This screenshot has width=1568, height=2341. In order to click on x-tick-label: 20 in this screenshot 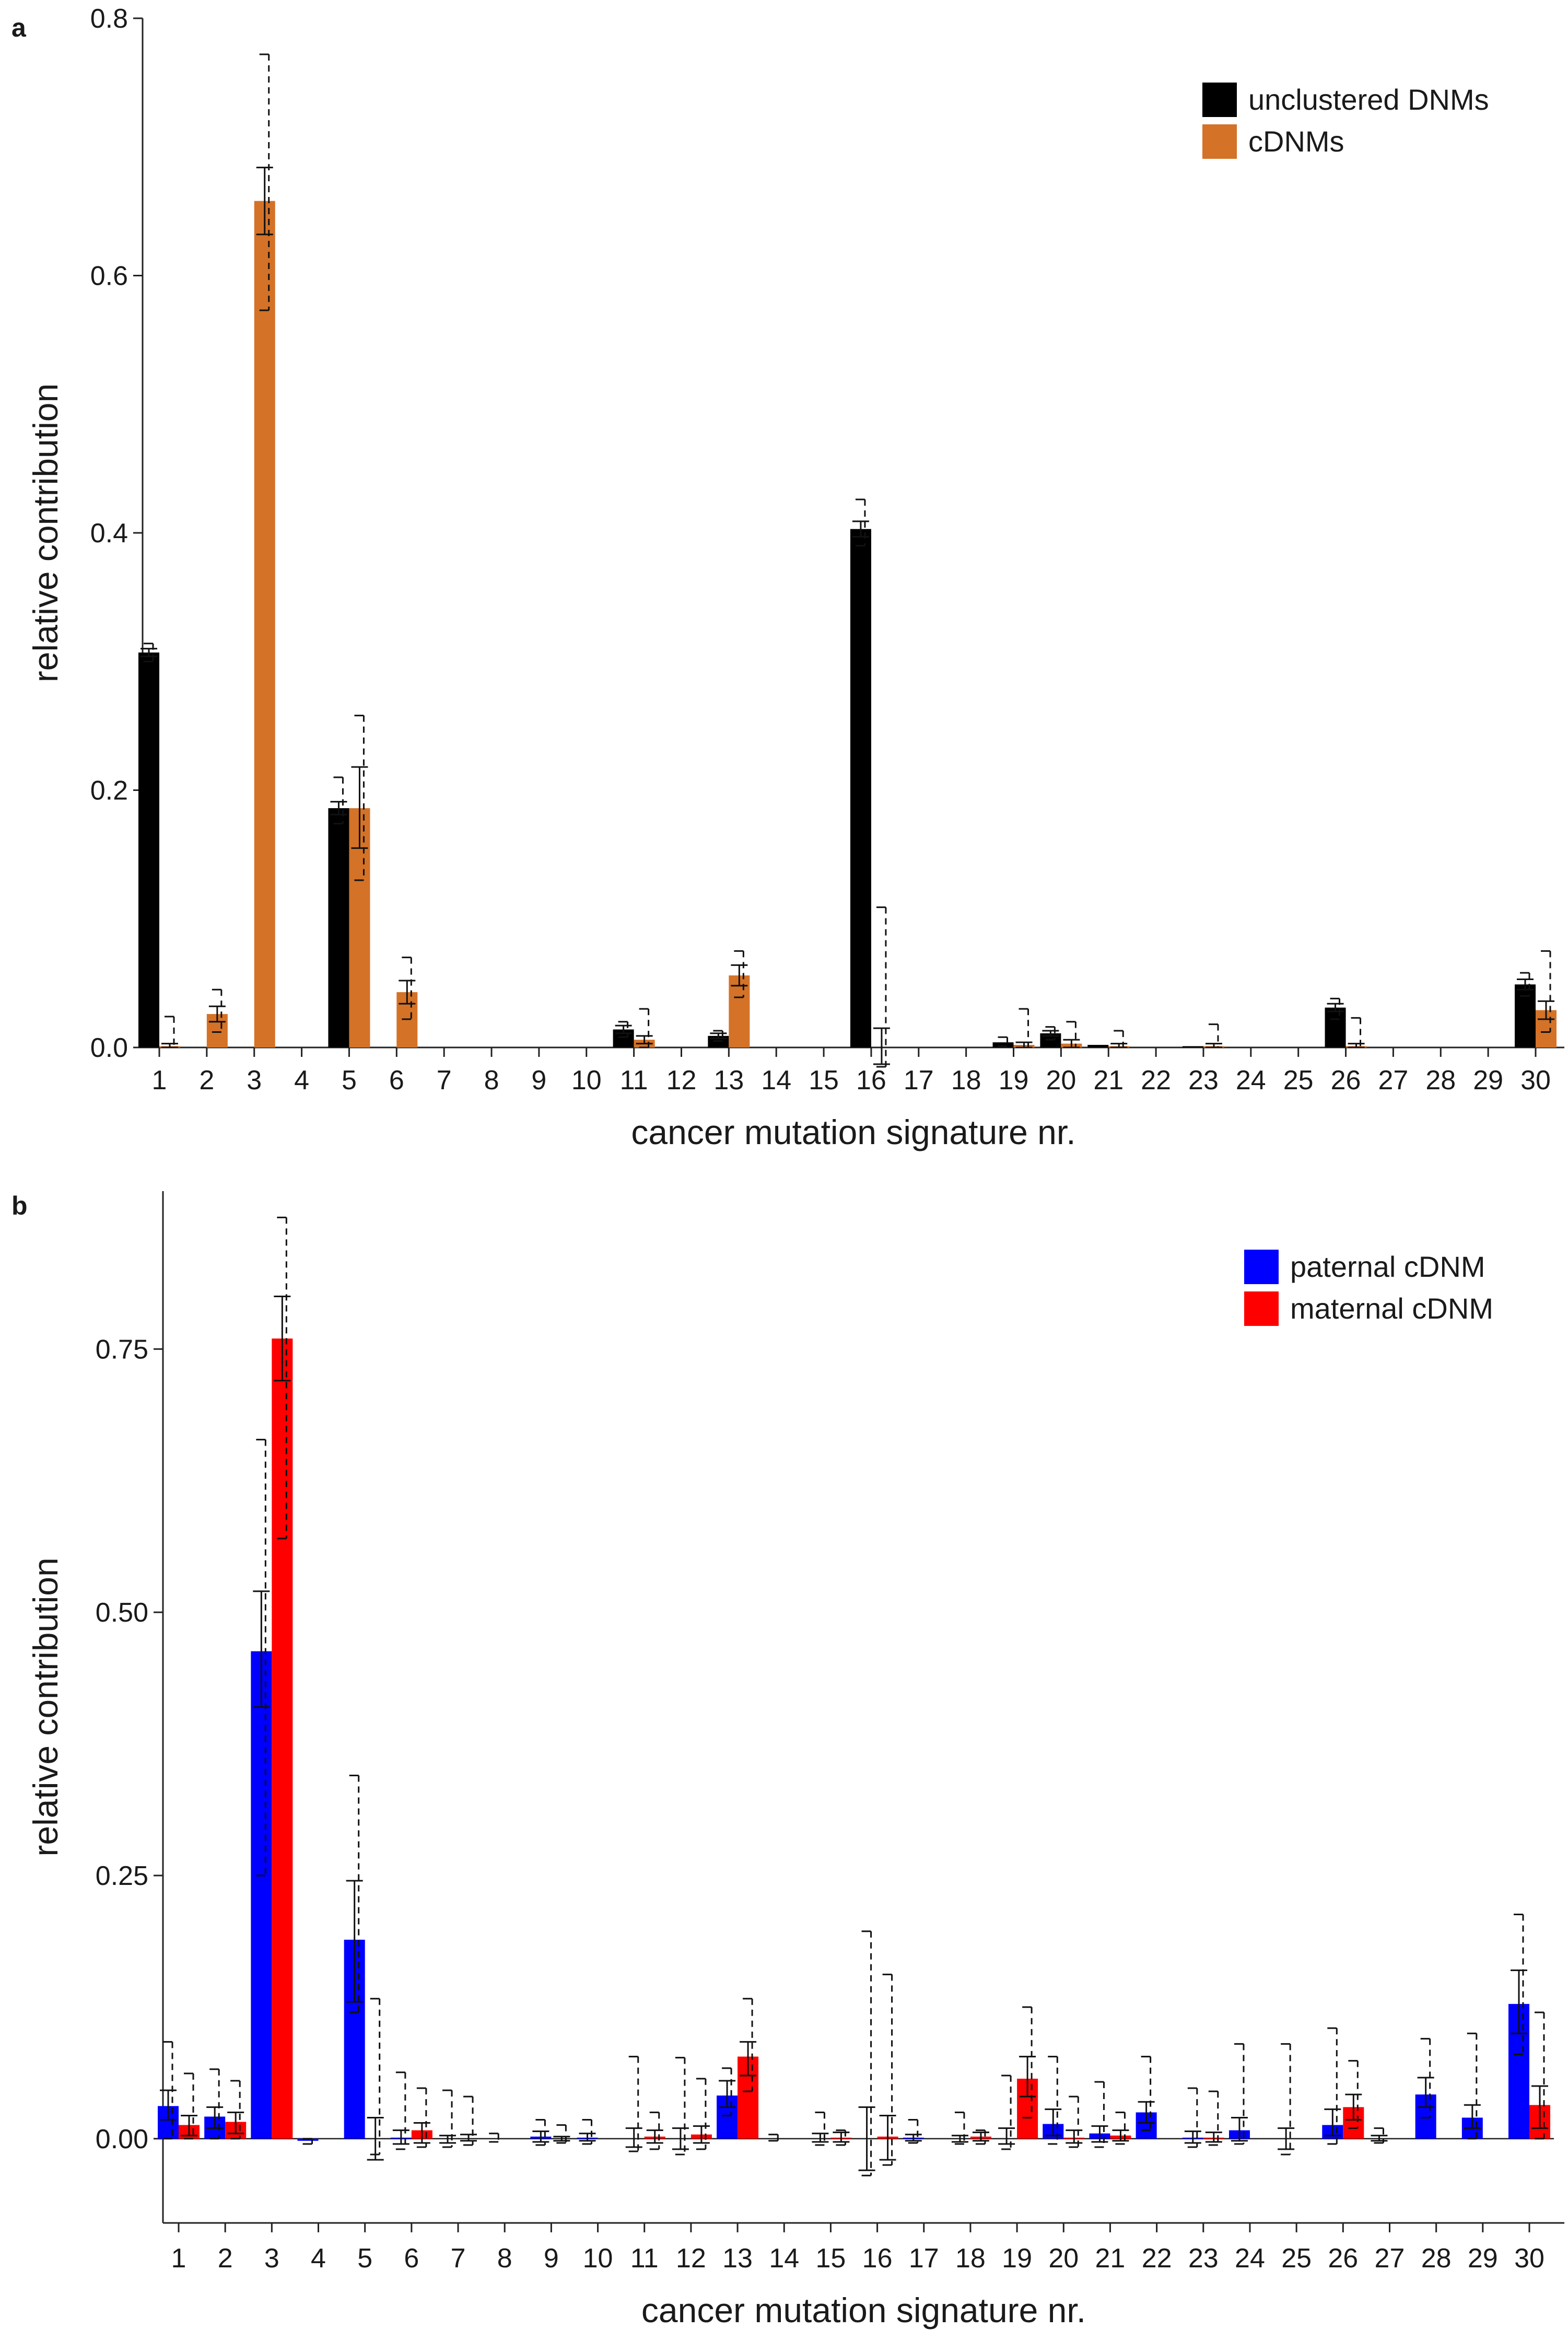, I will do `click(1063, 2259)`.